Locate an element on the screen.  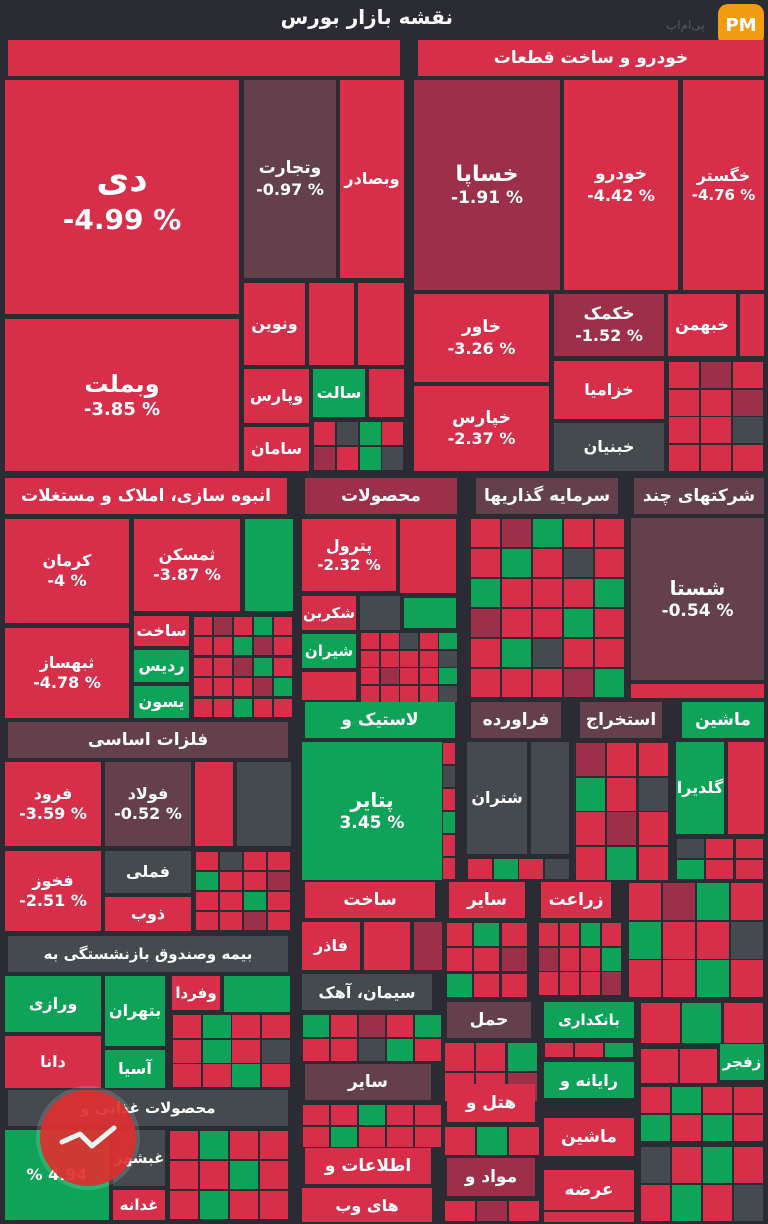
stock-tile: ونوین is located at coordinates (274, 324).